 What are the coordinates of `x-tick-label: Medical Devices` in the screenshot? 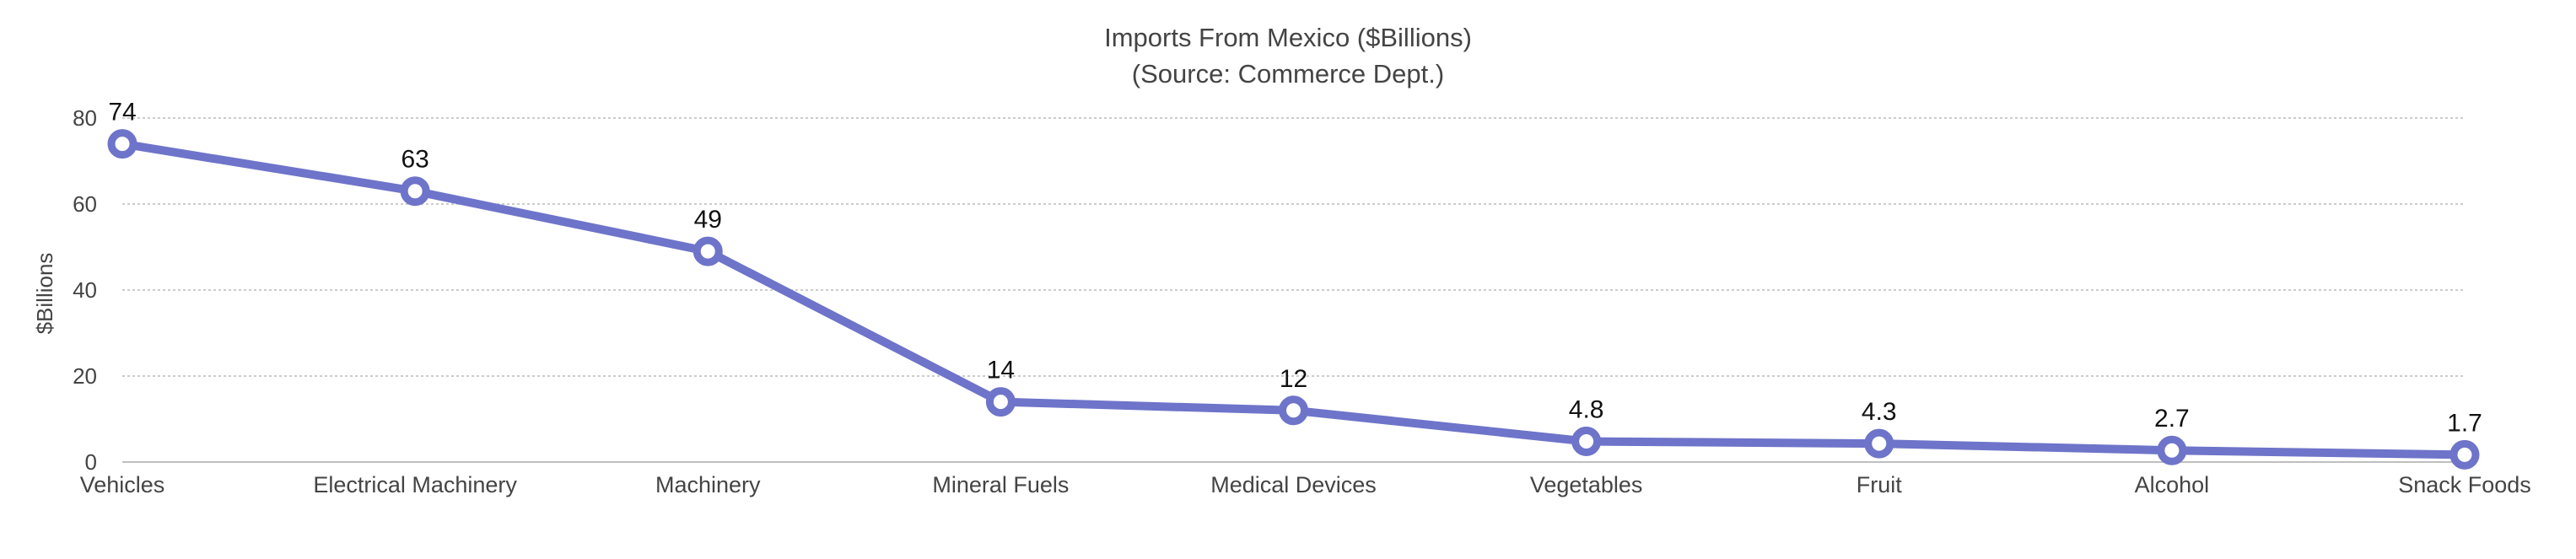 It's located at (1293, 485).